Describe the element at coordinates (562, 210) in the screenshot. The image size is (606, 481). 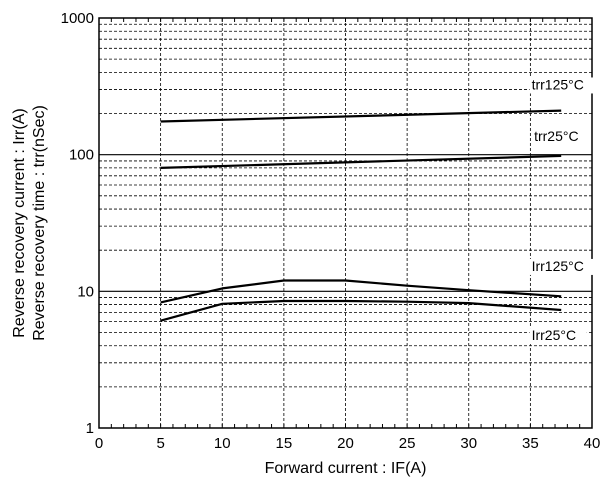
I see `annotations: trr125°C trr25°C Irr125°C Irr25°C` at that location.